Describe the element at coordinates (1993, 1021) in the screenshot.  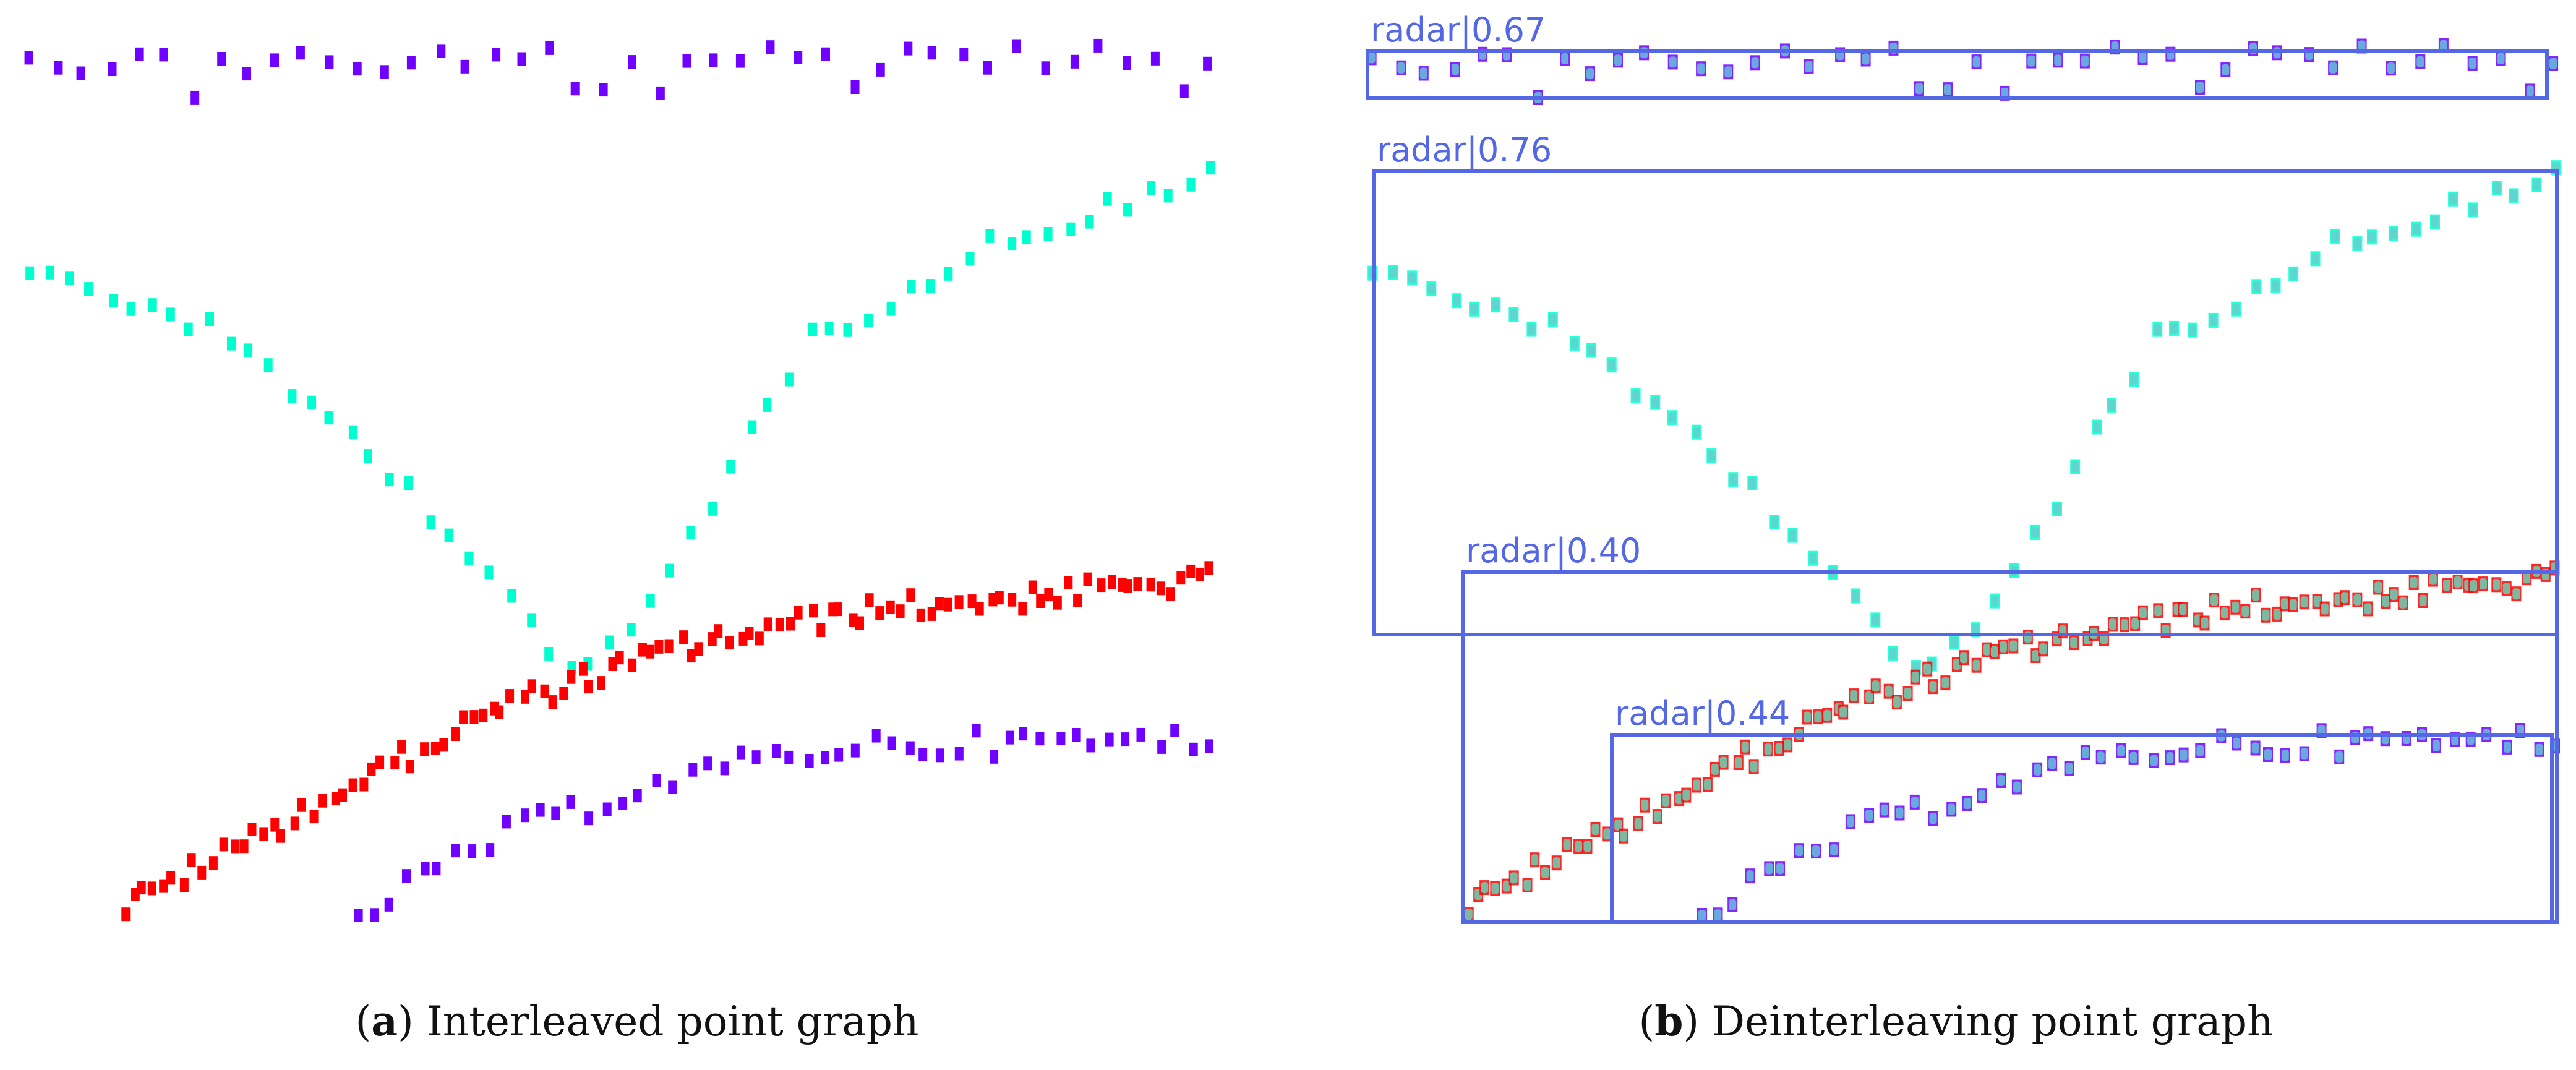
I see `caption-b-text: Deinterleaving point graph` at that location.